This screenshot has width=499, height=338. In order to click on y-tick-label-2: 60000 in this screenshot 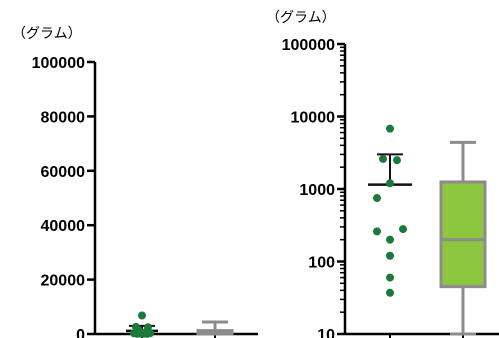, I will do `click(63, 172)`.